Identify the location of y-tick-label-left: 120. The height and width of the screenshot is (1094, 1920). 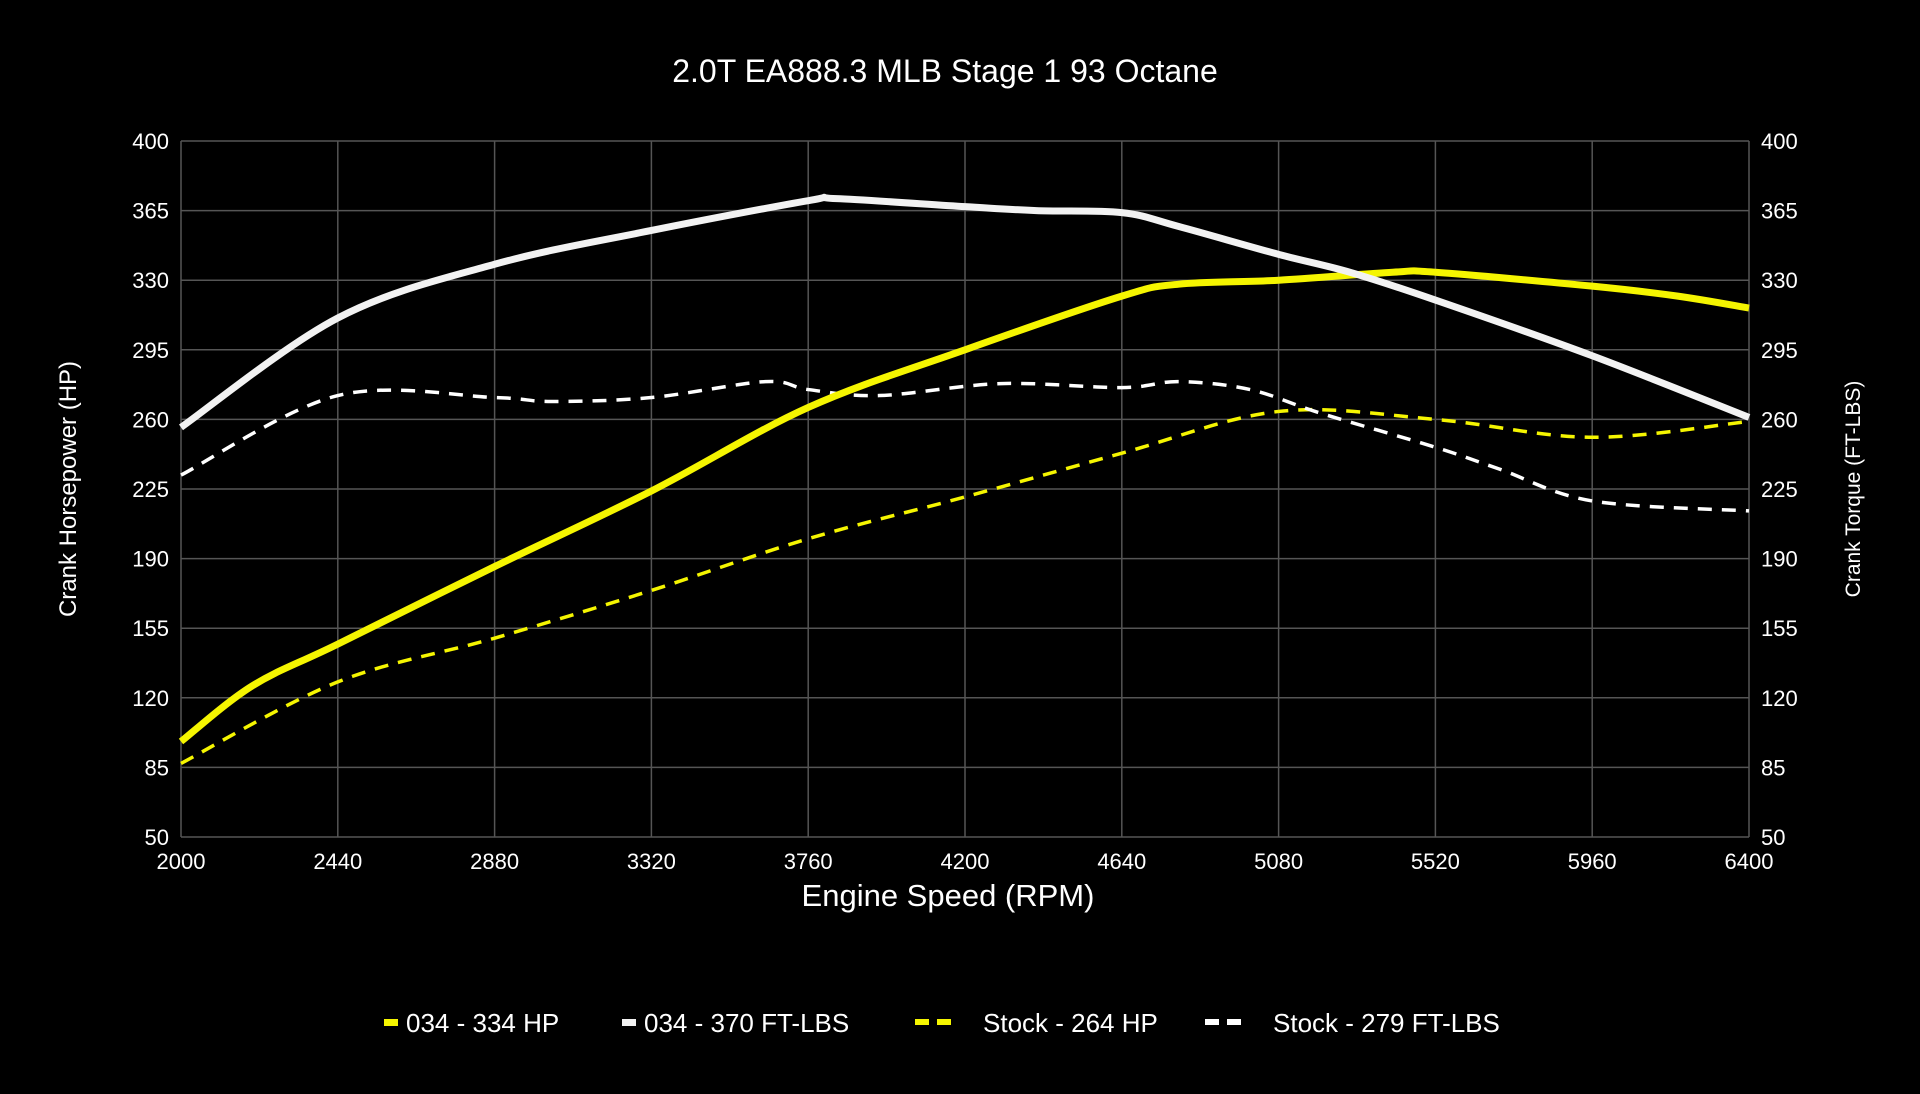
(150, 698).